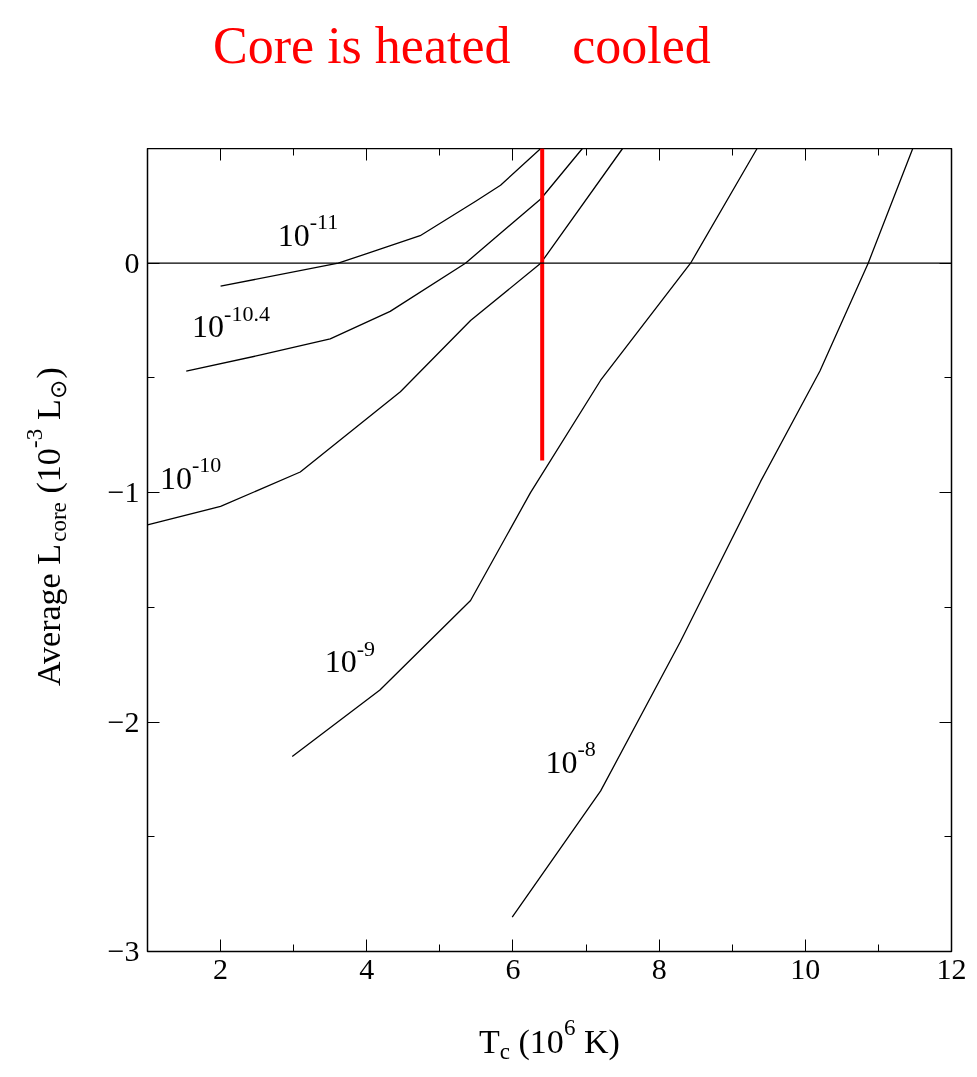 The image size is (977, 1077). What do you see at coordinates (132, 262) in the screenshot?
I see `y-tick-label: 0` at bounding box center [132, 262].